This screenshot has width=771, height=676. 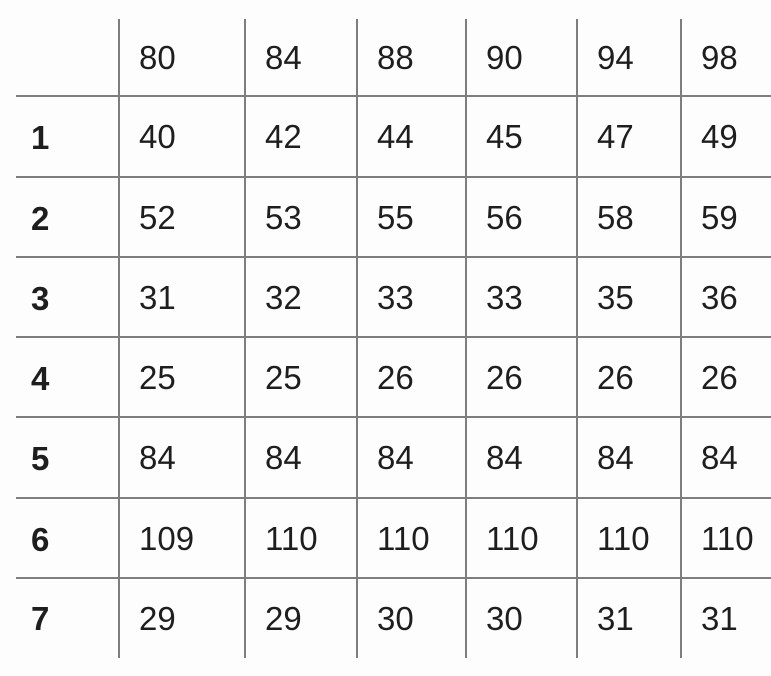 What do you see at coordinates (183, 137) in the screenshot?
I see `data-cell: 40` at bounding box center [183, 137].